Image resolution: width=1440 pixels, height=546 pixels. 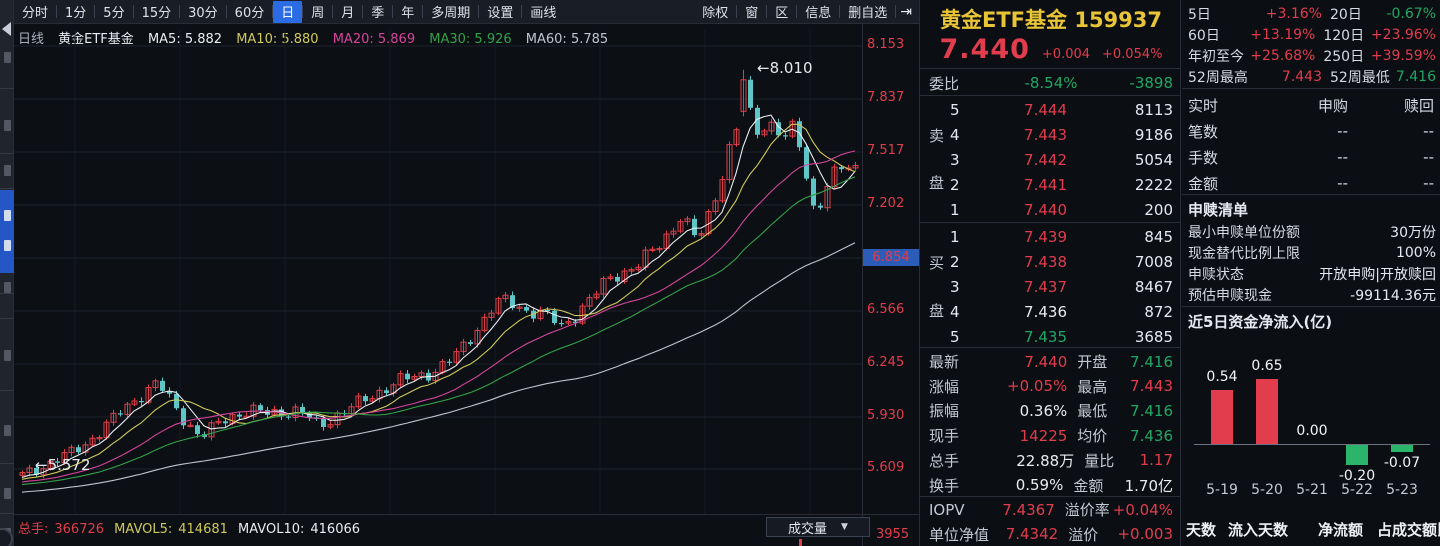 What do you see at coordinates (348, 13) in the screenshot?
I see `period-tab-9: 月` at bounding box center [348, 13].